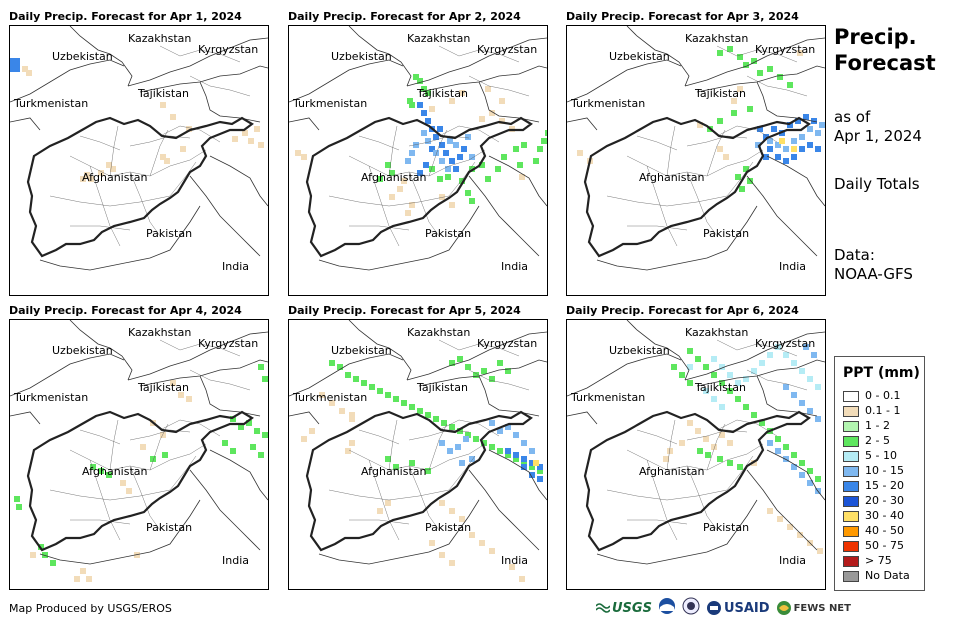 This screenshot has height=624, width=970. What do you see at coordinates (404, 310) in the screenshot?
I see `panel-title-5: Daily Precip. Forecast for Apr 5, 2024` at bounding box center [404, 310].